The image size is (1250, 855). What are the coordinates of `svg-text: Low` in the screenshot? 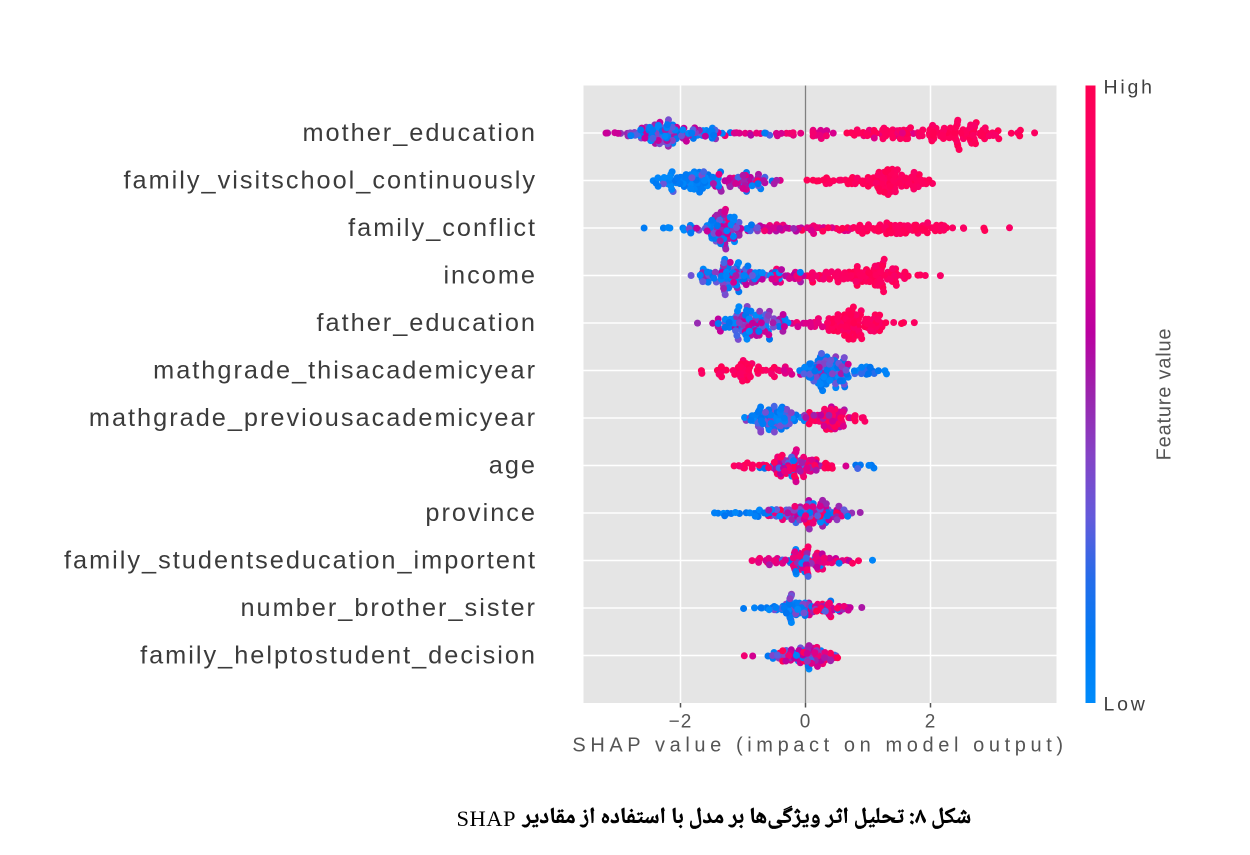 It's located at (1126, 705).